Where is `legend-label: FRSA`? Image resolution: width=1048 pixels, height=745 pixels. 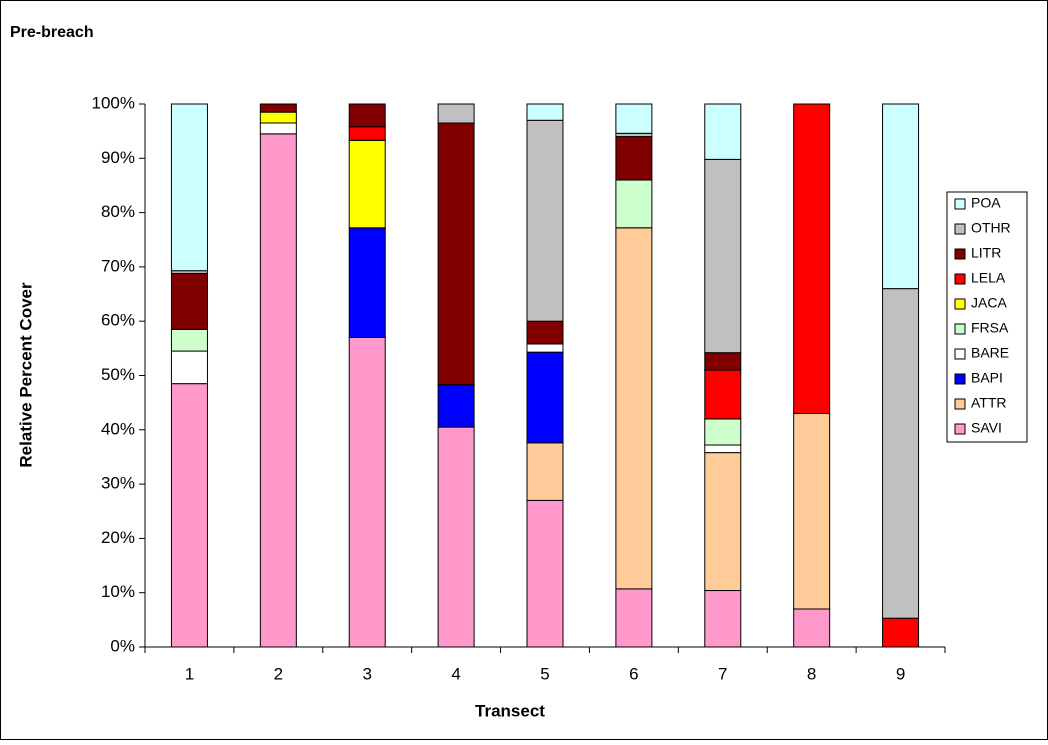
legend-label: FRSA is located at coordinates (990, 328).